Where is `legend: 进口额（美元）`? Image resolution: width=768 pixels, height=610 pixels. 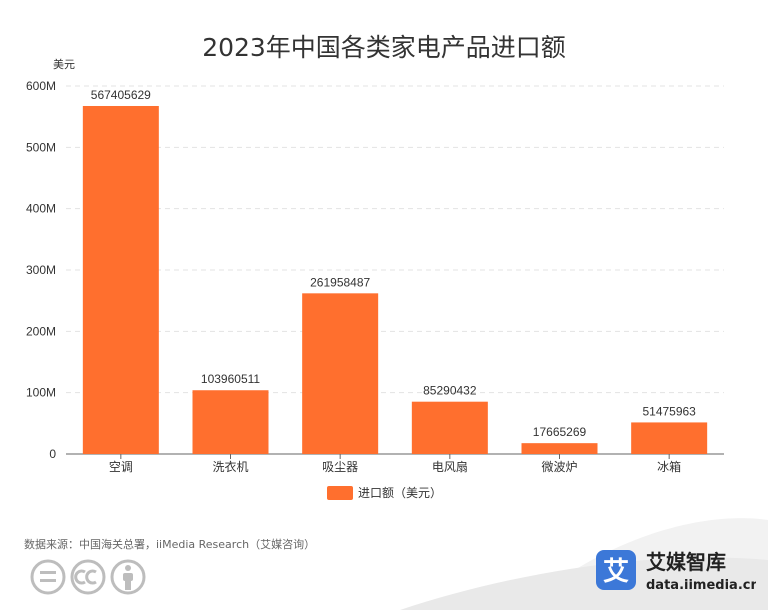
legend: 进口额（美元） is located at coordinates (384, 493).